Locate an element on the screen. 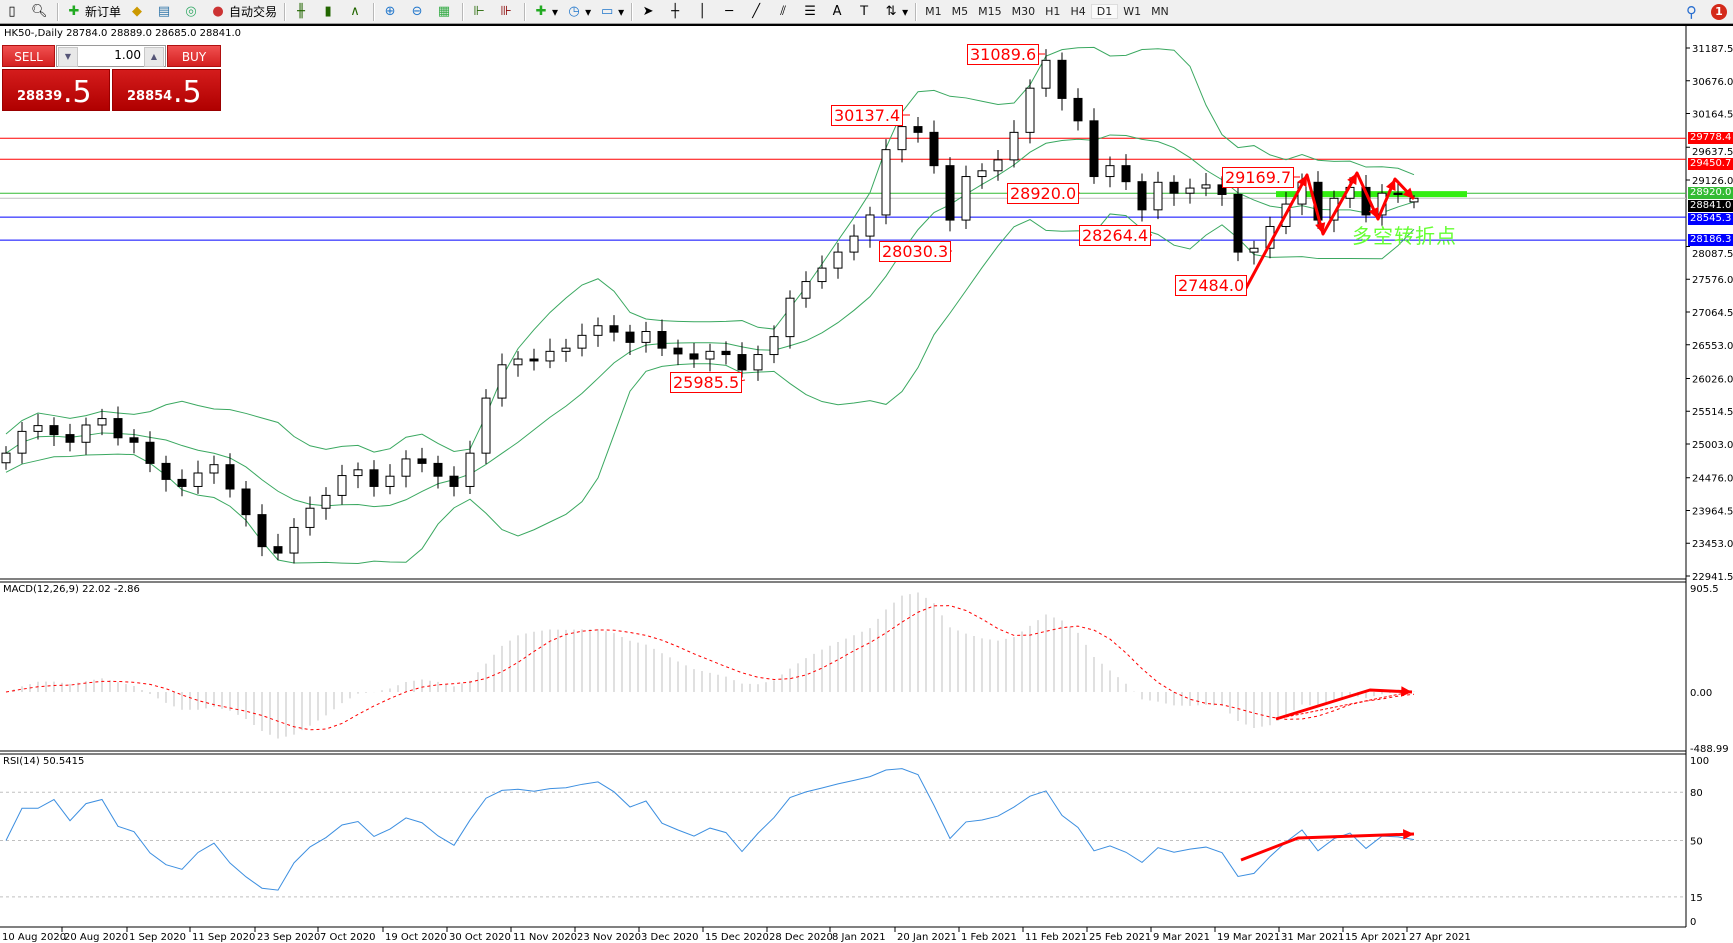 The image size is (1733, 943). macd-signal-line is located at coordinates (710, 668).